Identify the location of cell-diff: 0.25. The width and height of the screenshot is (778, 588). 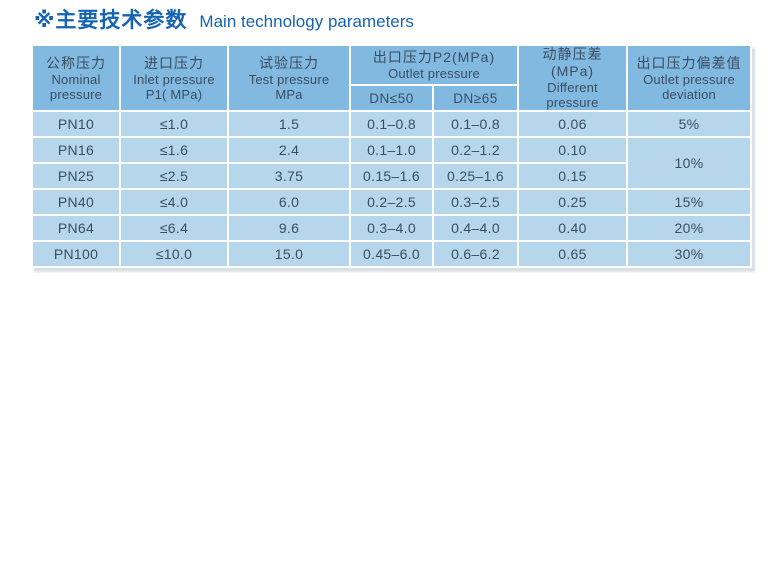
(573, 202).